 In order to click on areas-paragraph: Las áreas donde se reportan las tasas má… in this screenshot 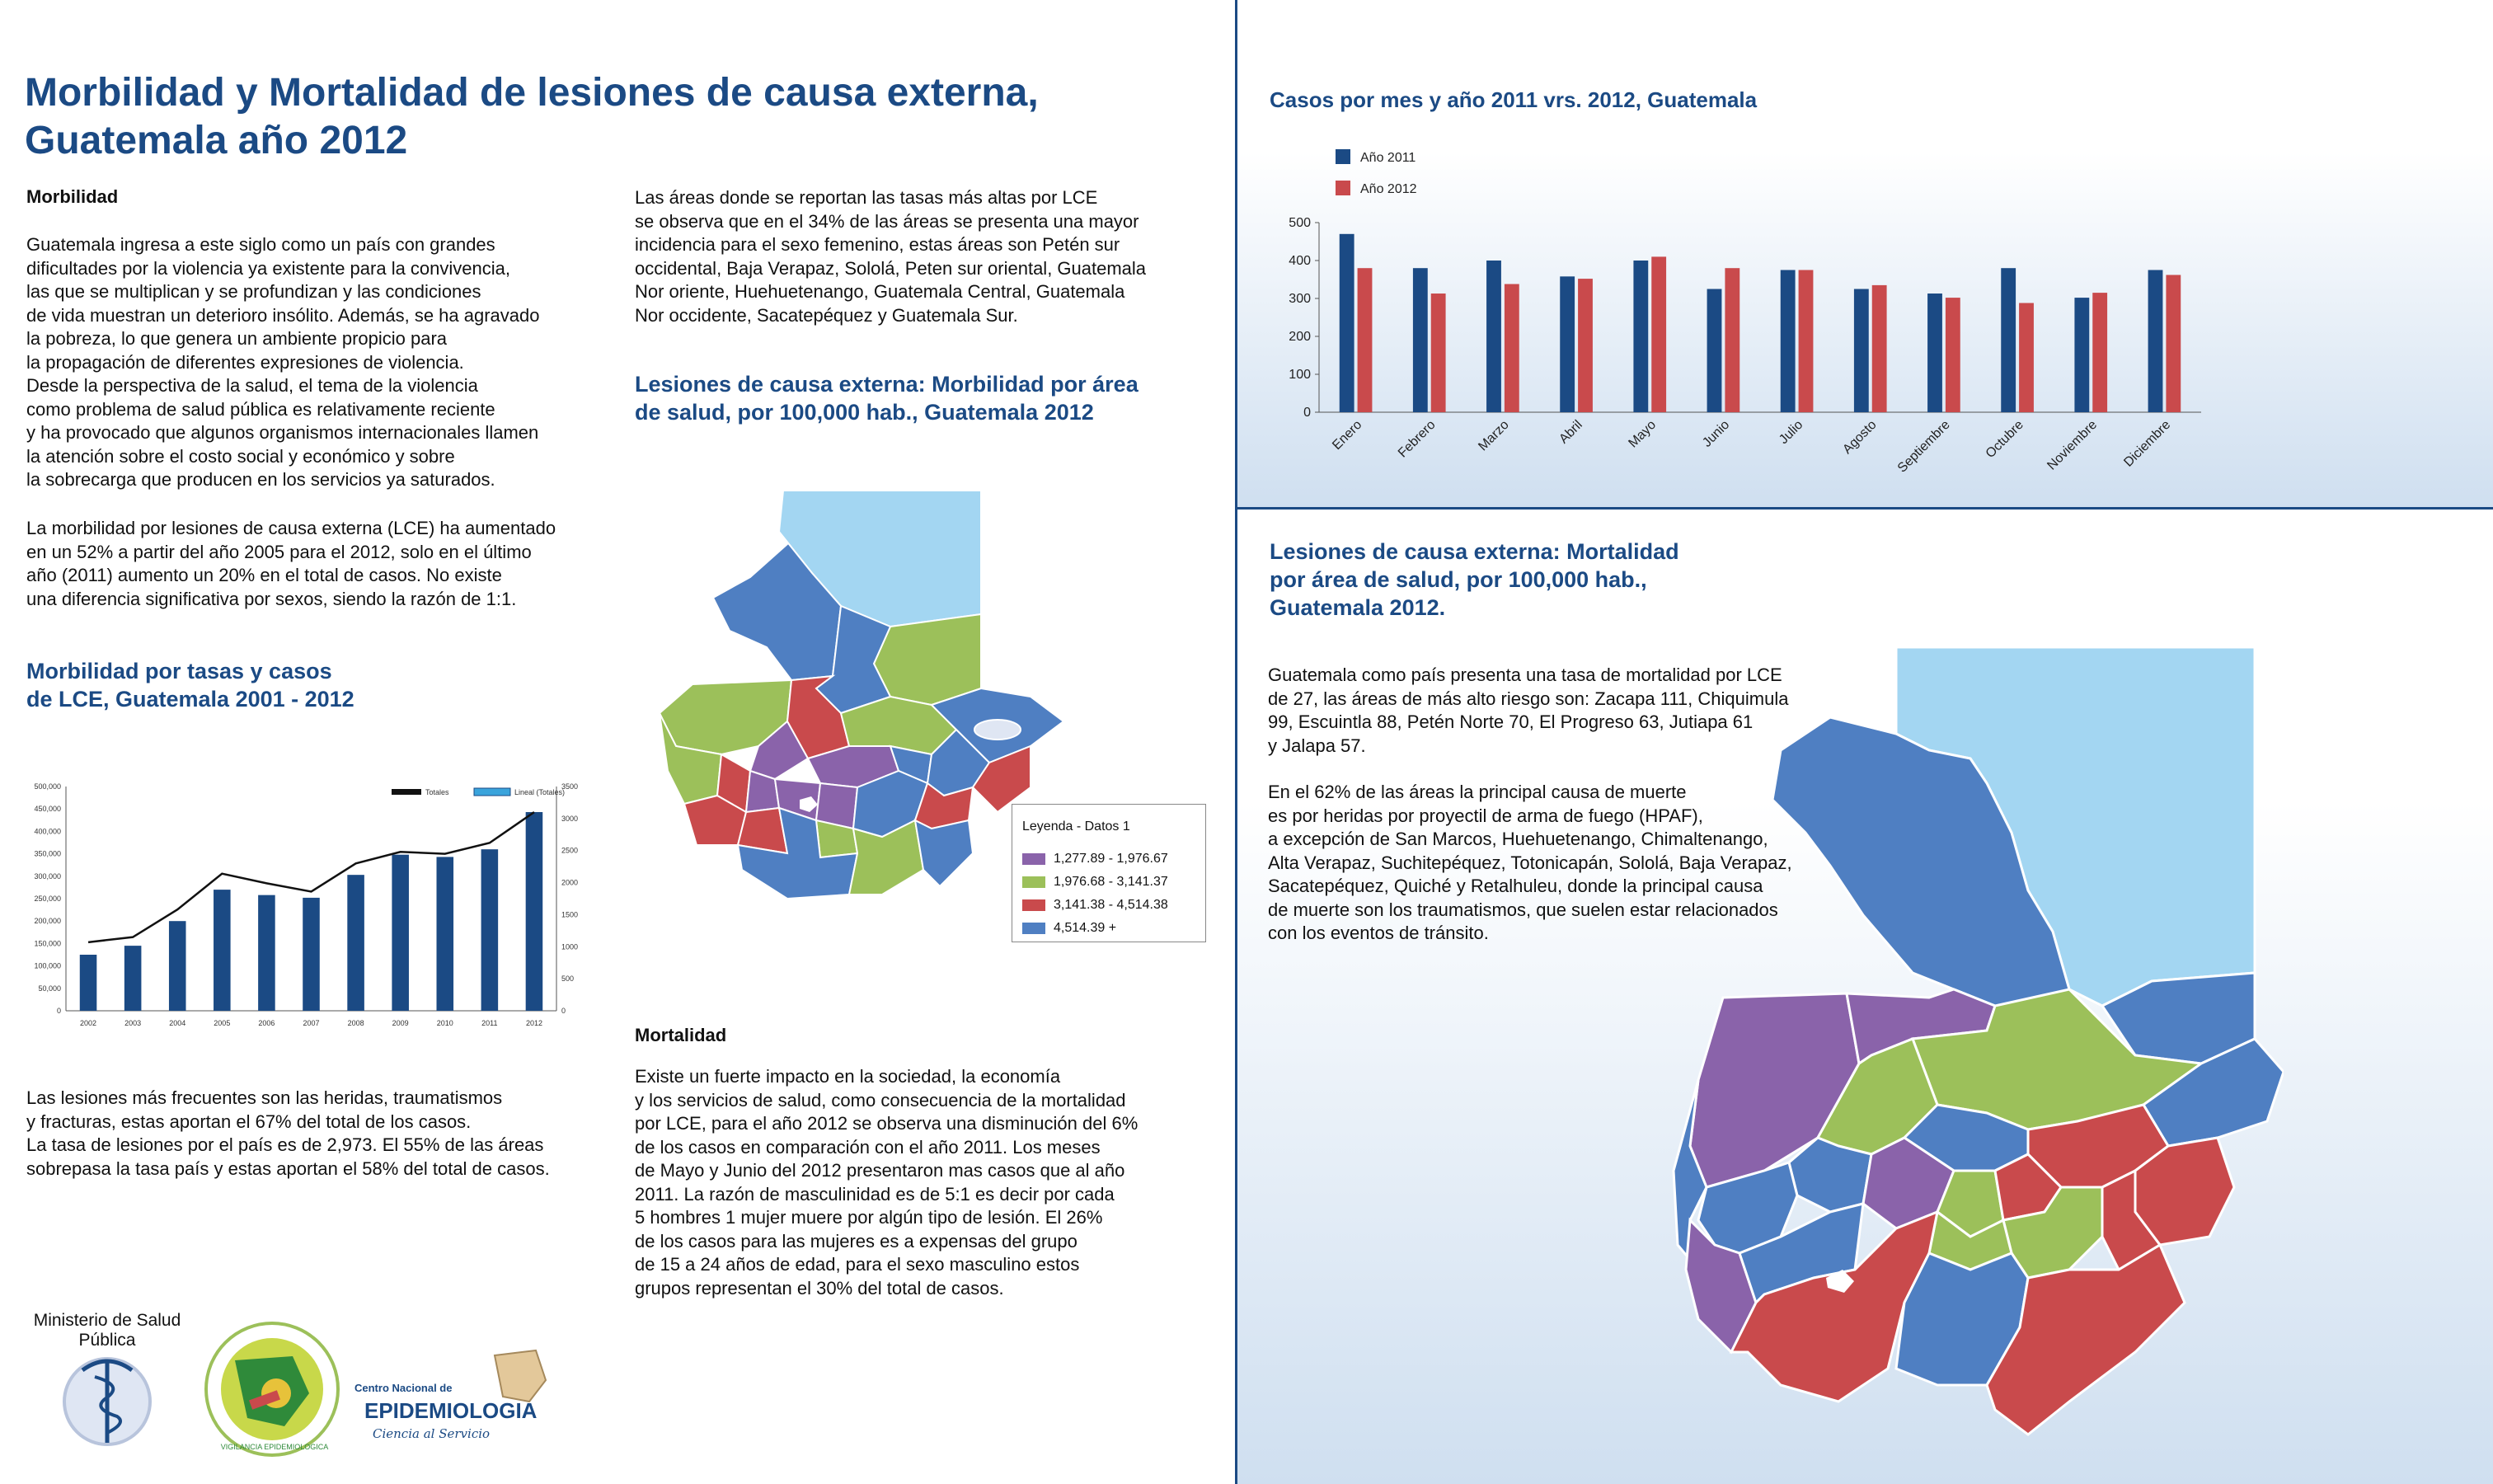, I will do `click(891, 256)`.